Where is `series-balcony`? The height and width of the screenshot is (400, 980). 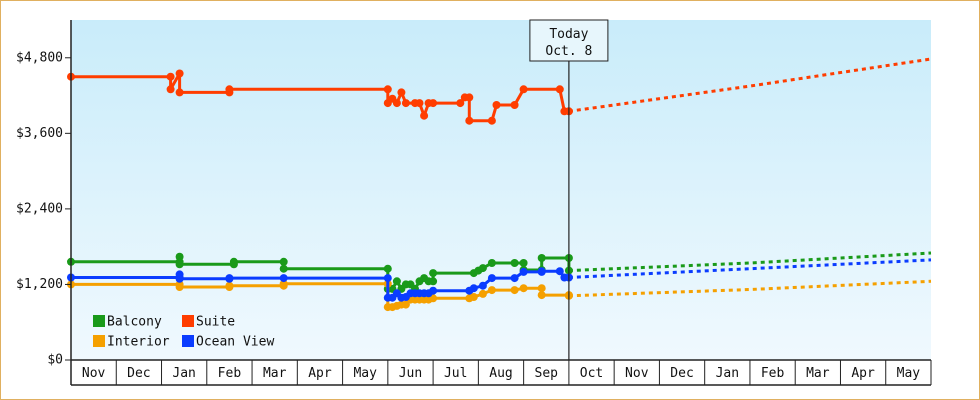 series-balcony is located at coordinates (499, 272).